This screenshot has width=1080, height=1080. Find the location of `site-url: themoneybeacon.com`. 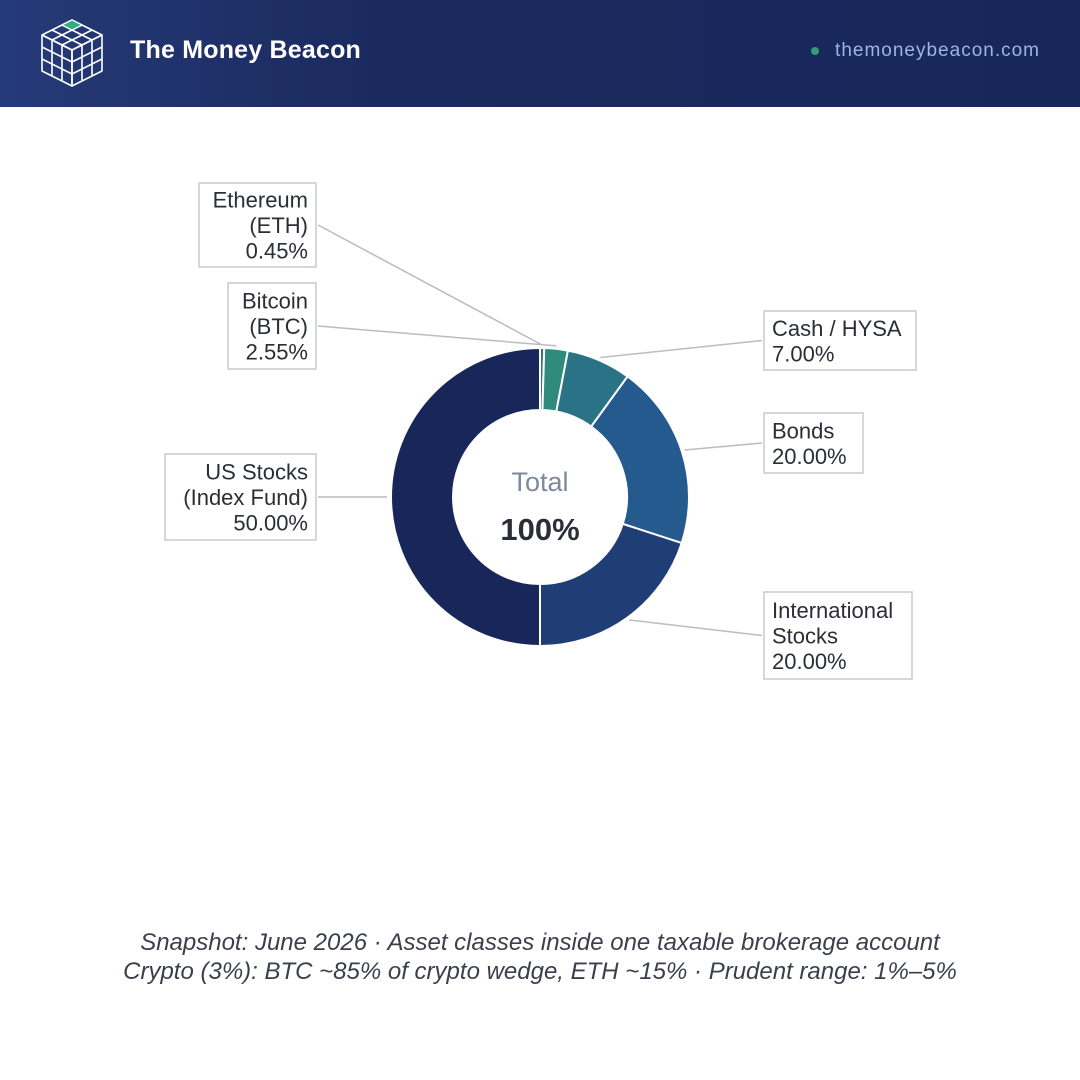

site-url: themoneybeacon.com is located at coordinates (925, 51).